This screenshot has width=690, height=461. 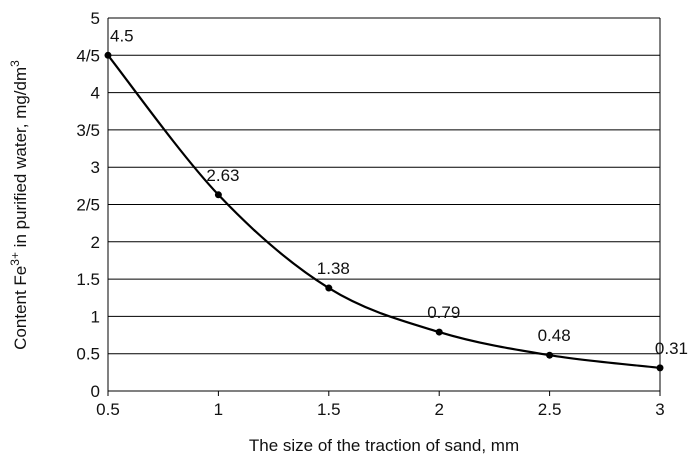 What do you see at coordinates (554, 335) in the screenshot?
I see `data-label: 0.48` at bounding box center [554, 335].